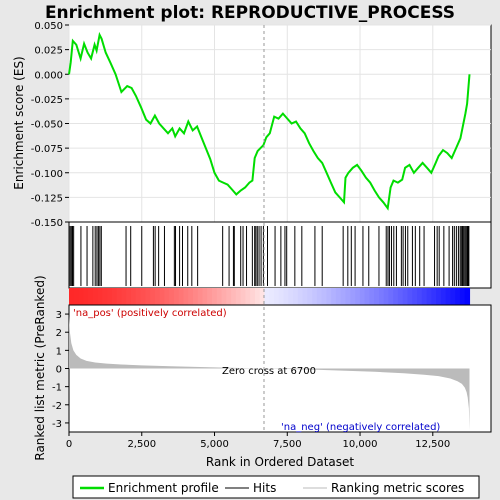 This screenshot has height=500, width=500. Describe the element at coordinates (47, 125) in the screenshot. I see `es-y-tick-label: -0.050` at that location.